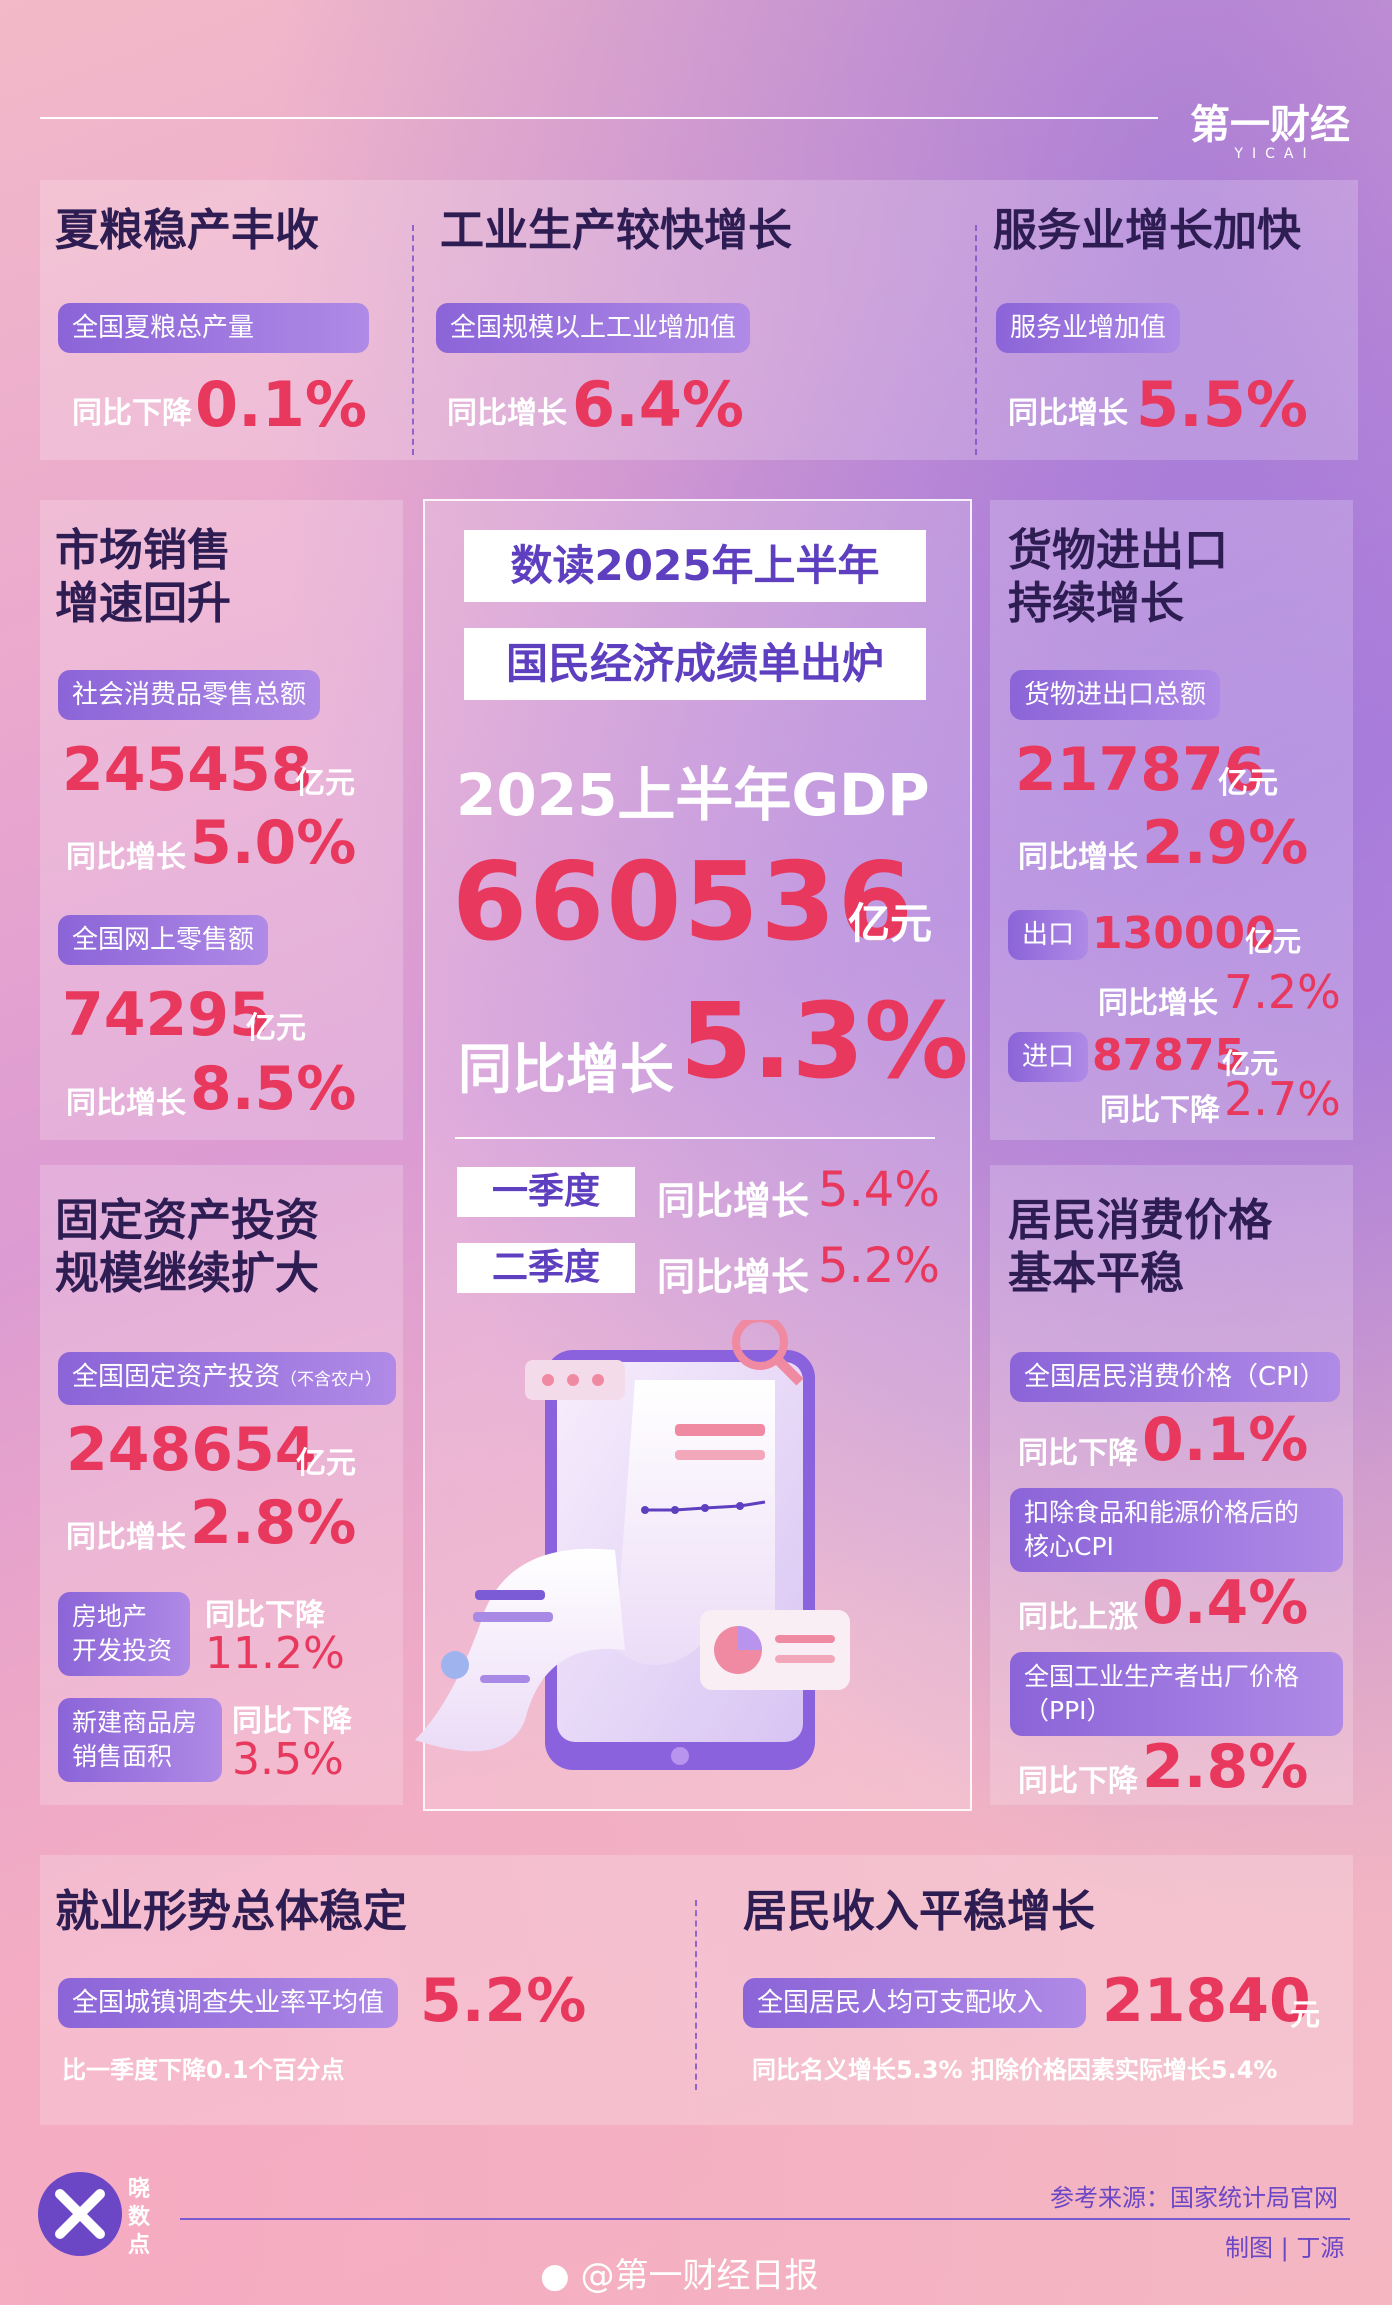 The image size is (1392, 2305). I want to click on export-unit: 亿元, so click(1273, 941).